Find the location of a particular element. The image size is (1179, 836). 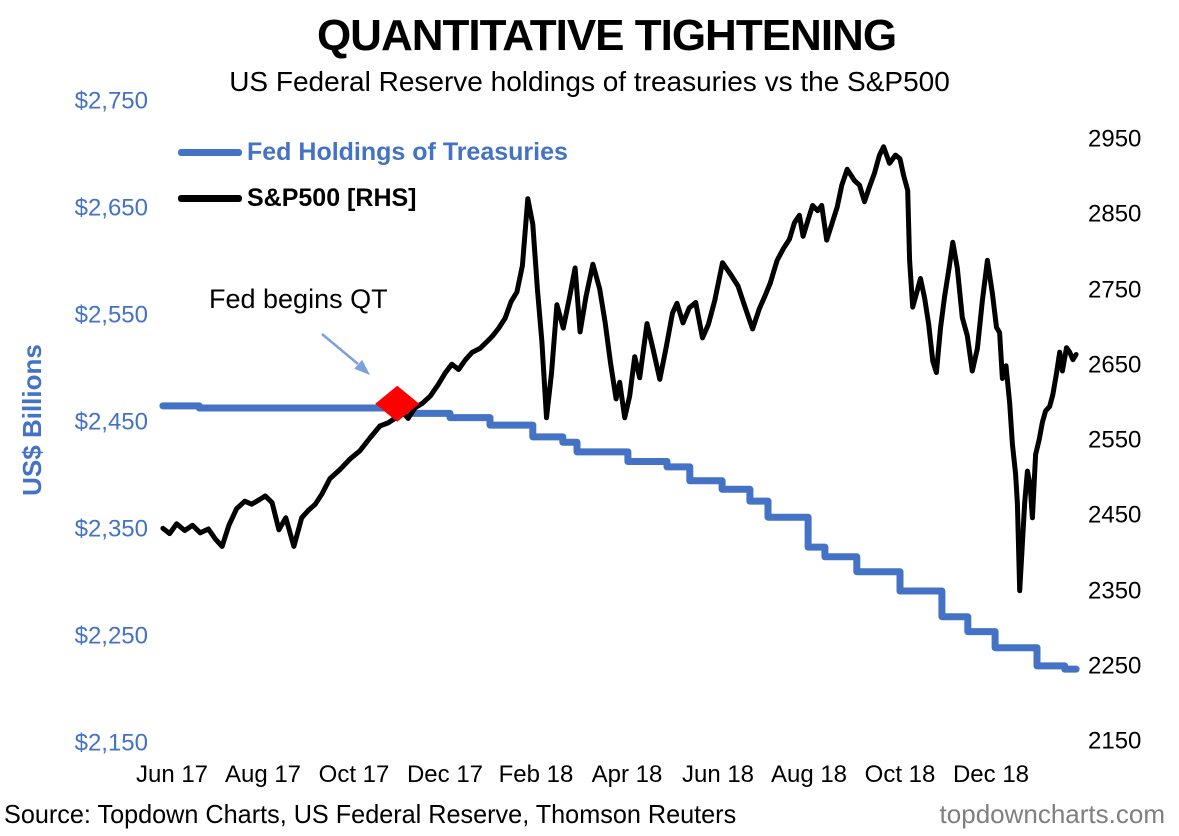

x-tick: Jun 18 is located at coordinates (718, 774).